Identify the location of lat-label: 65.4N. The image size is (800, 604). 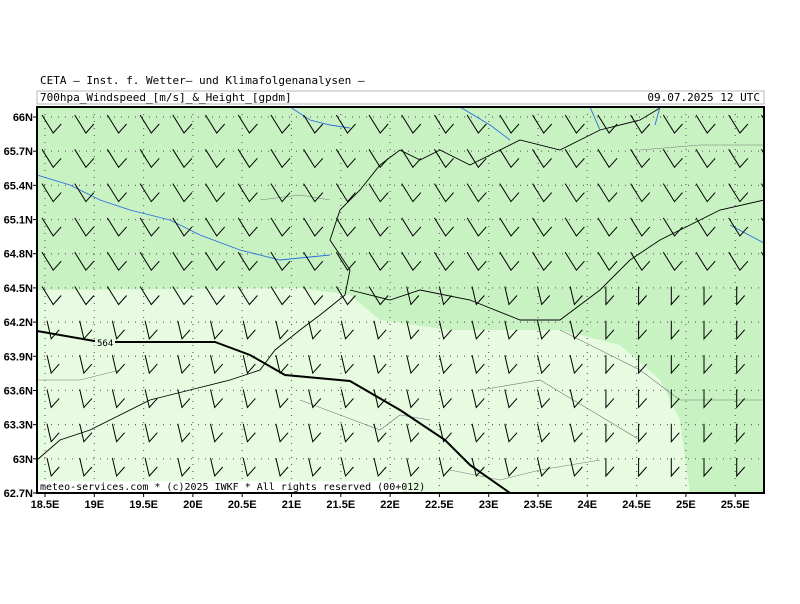
(18, 186).